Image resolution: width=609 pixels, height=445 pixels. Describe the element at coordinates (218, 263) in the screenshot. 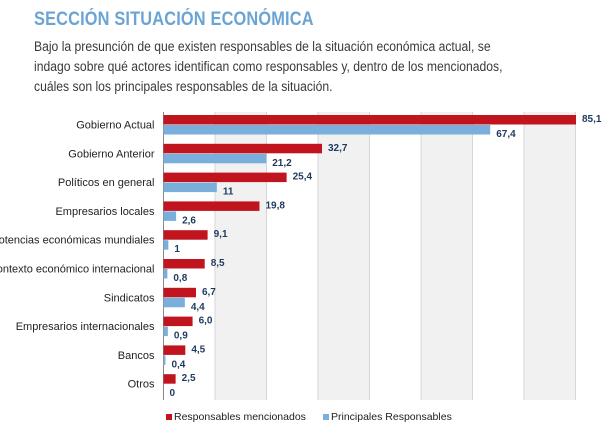

I see `value-label-mencionados: 8,5` at that location.